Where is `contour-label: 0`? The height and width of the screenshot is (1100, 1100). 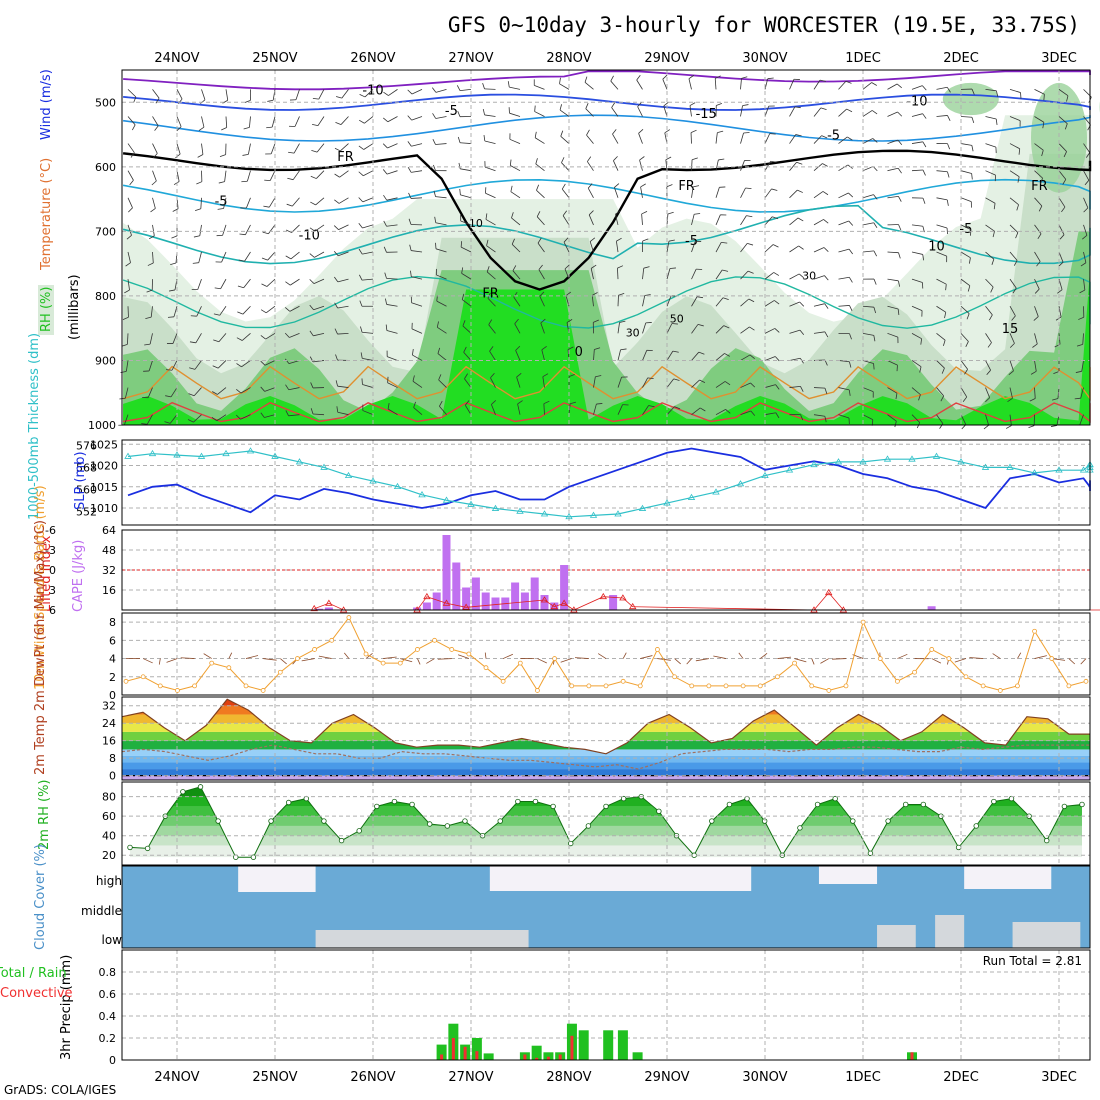 contour-label: 0 is located at coordinates (579, 352).